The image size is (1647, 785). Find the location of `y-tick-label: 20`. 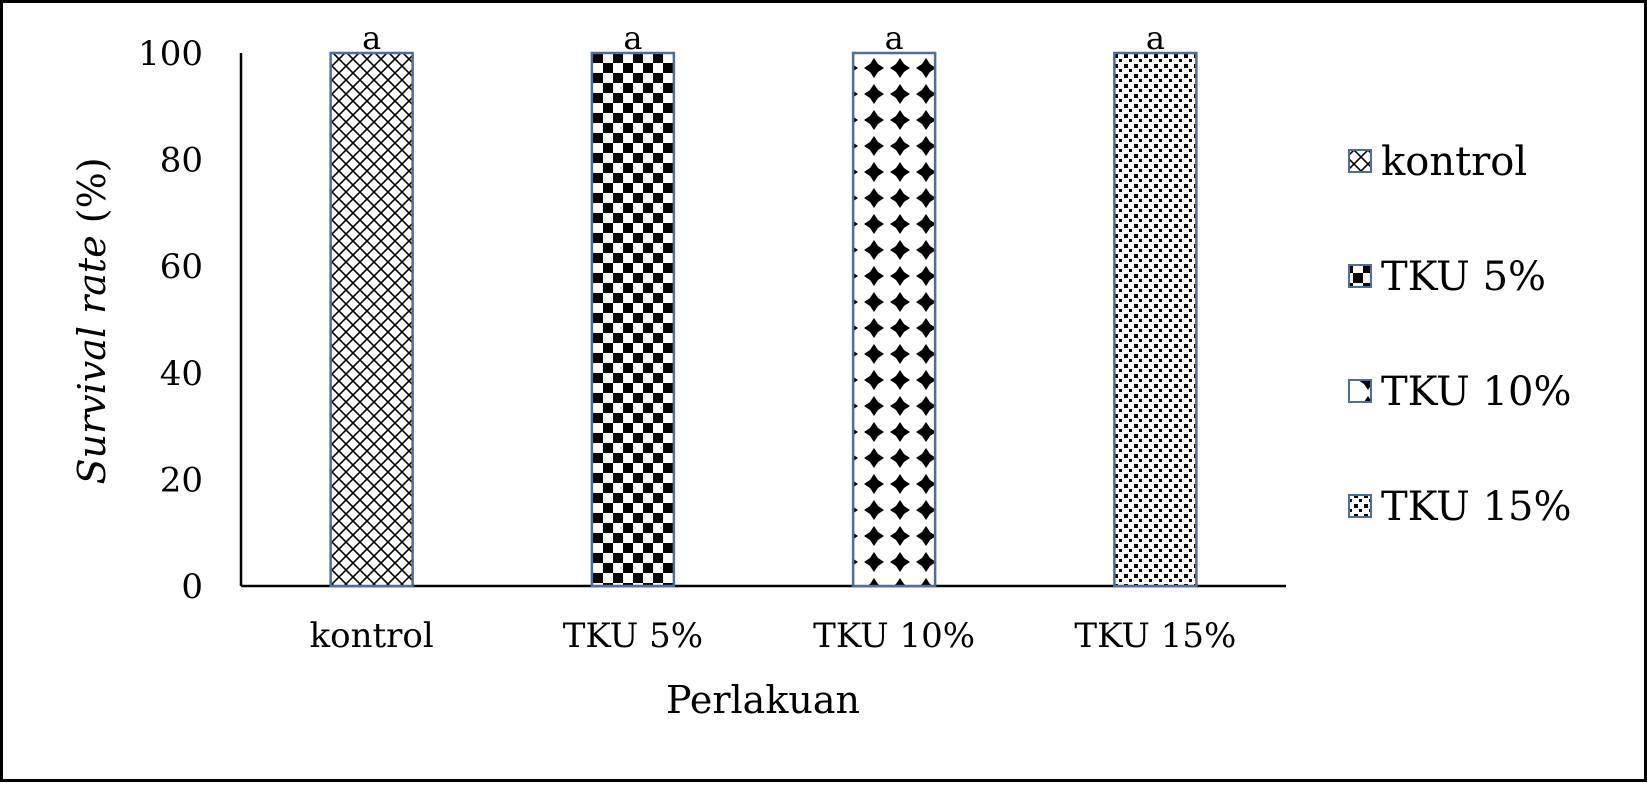

y-tick-label: 20 is located at coordinates (181, 480).